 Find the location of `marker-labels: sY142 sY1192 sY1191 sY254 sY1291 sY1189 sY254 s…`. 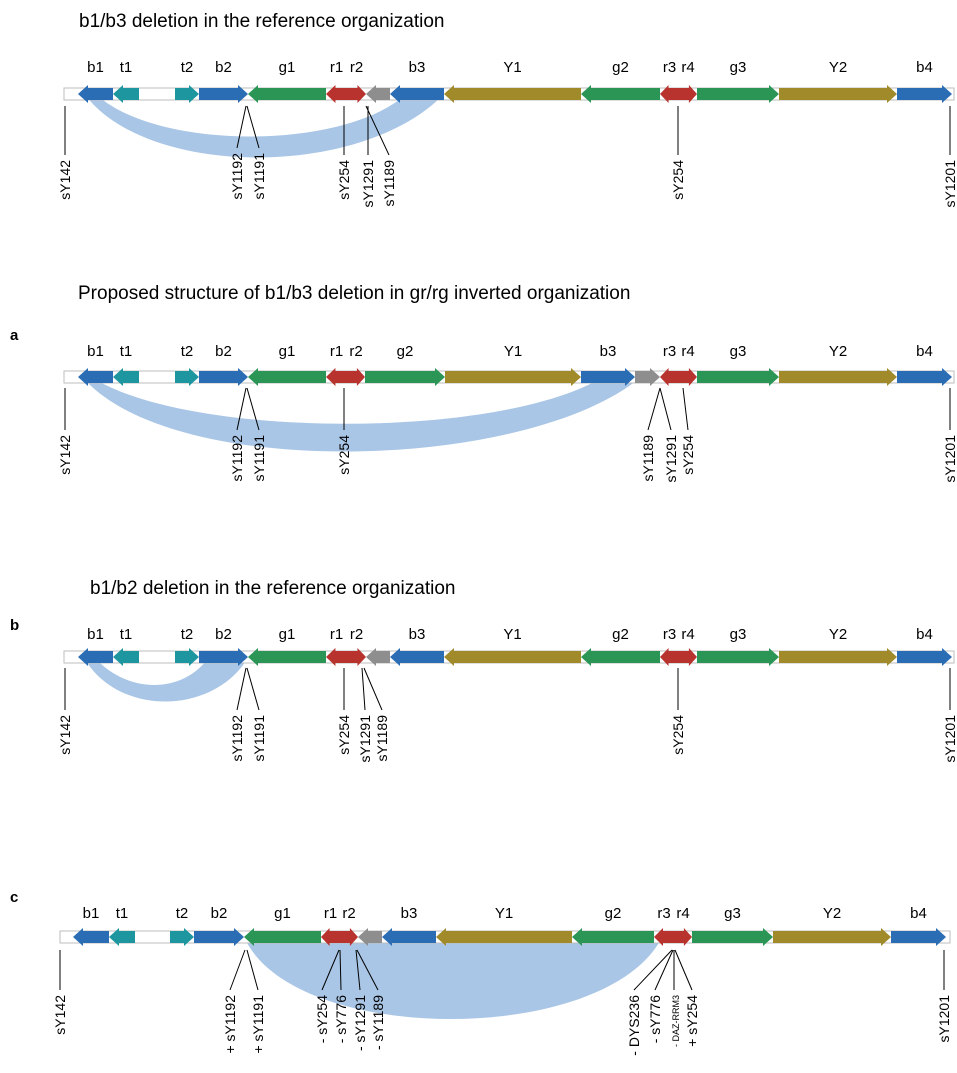

marker-labels: sY142 sY1192 sY1191 sY254 sY1291 sY1189 sY254 s… is located at coordinates (507, 739).